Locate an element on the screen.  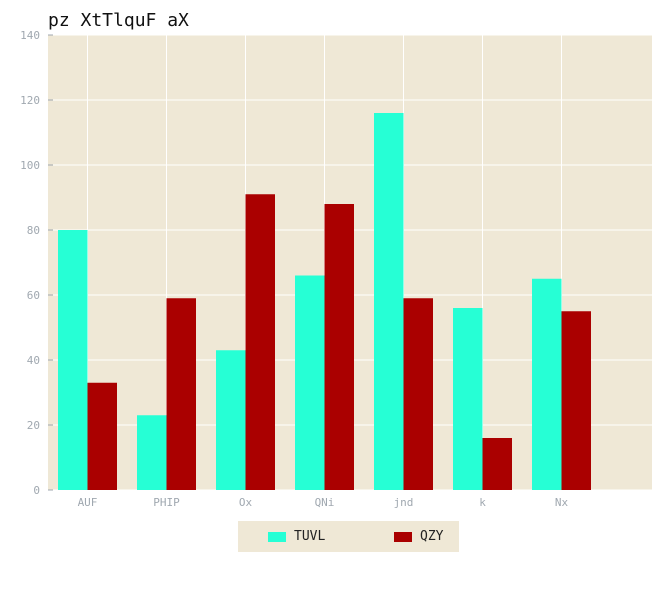
bar-qzy-phip is located at coordinates (181, 394).